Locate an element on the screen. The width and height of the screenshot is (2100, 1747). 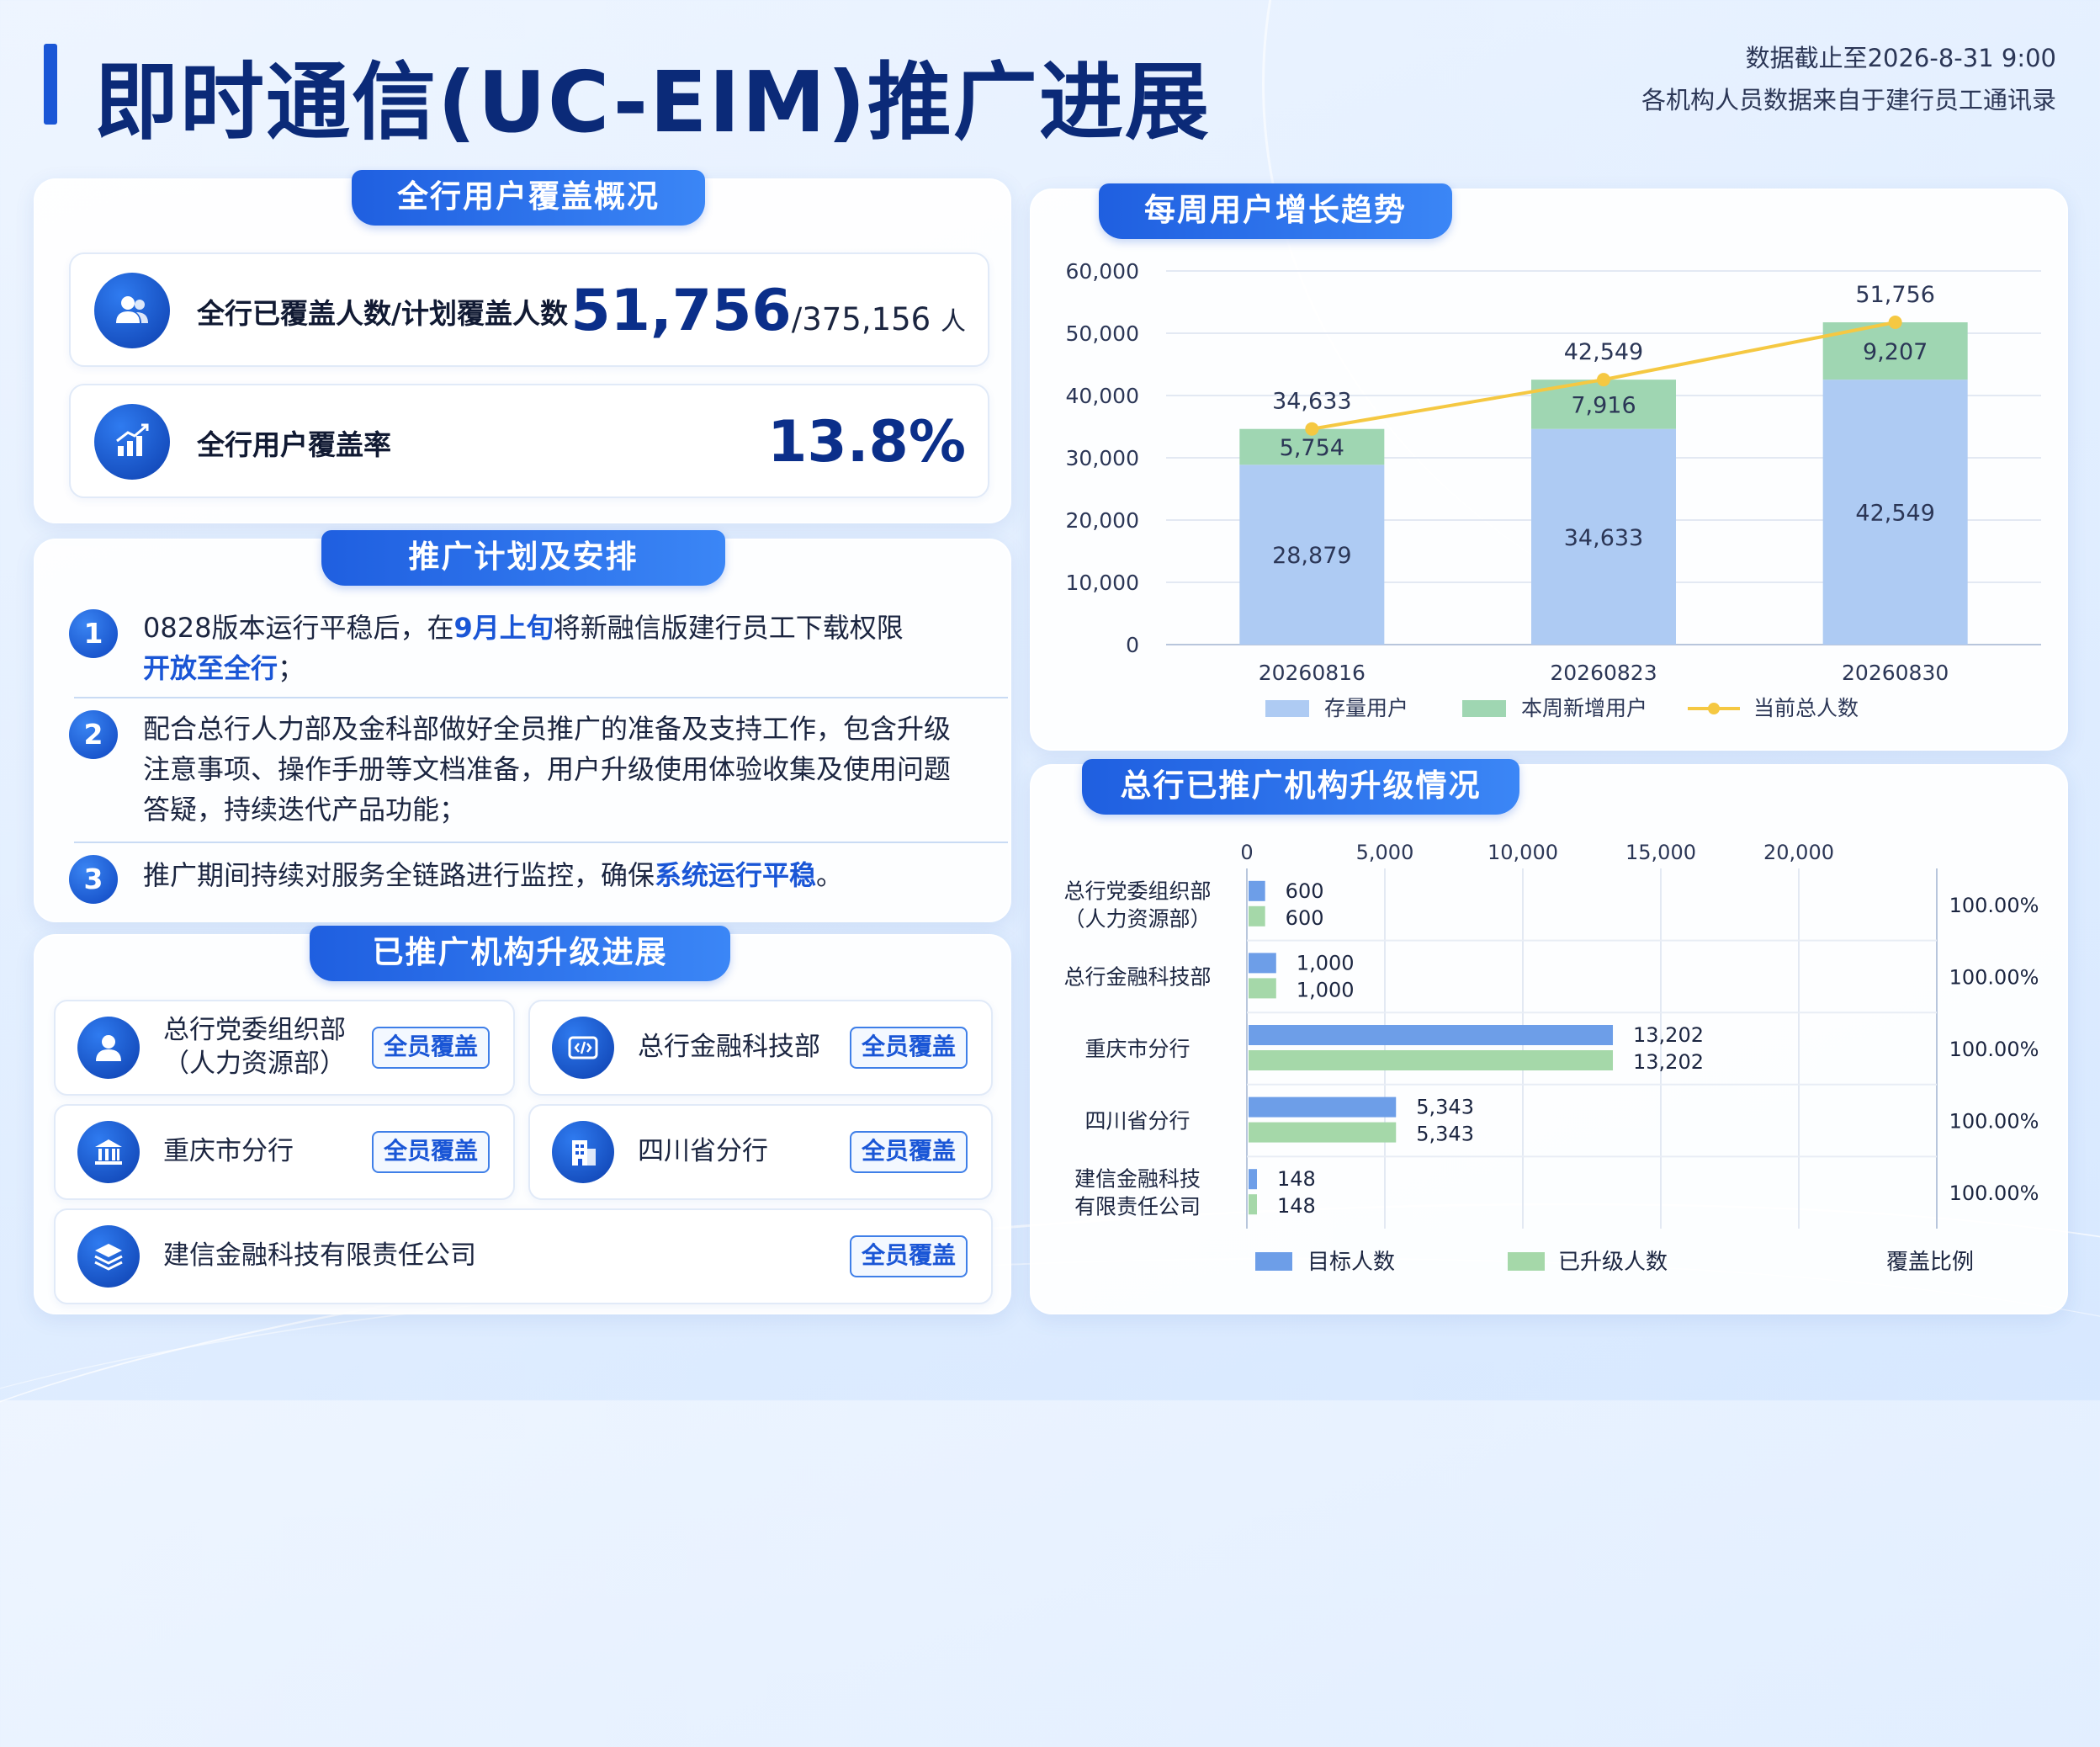
orgs-tab: 已推广机构升级进展 is located at coordinates (520, 953).